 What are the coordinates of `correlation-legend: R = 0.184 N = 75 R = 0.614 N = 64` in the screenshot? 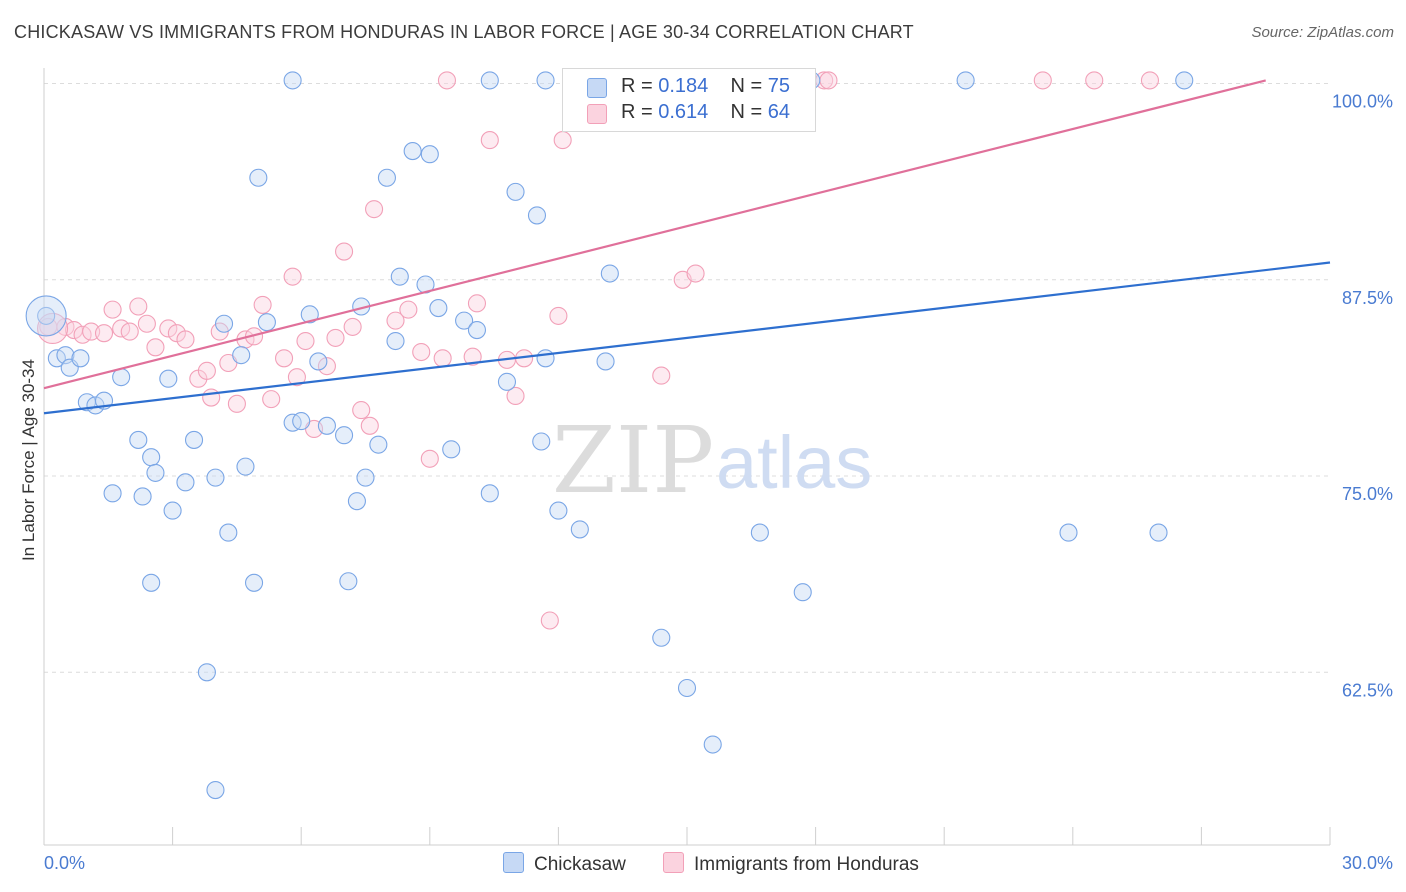 It's located at (689, 100).